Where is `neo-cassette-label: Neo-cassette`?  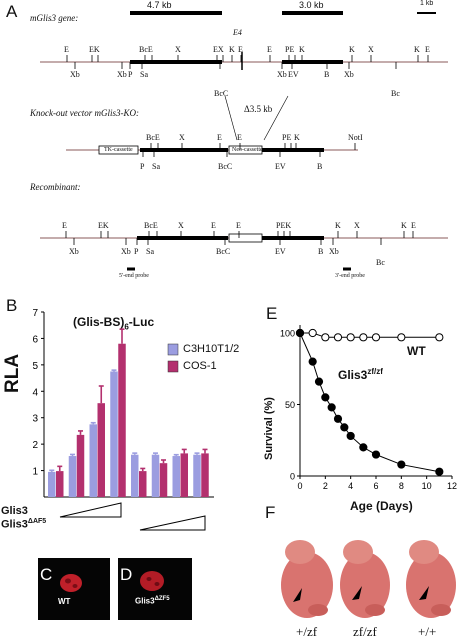 neo-cassette-label: Neo-cassette is located at coordinates (247, 150).